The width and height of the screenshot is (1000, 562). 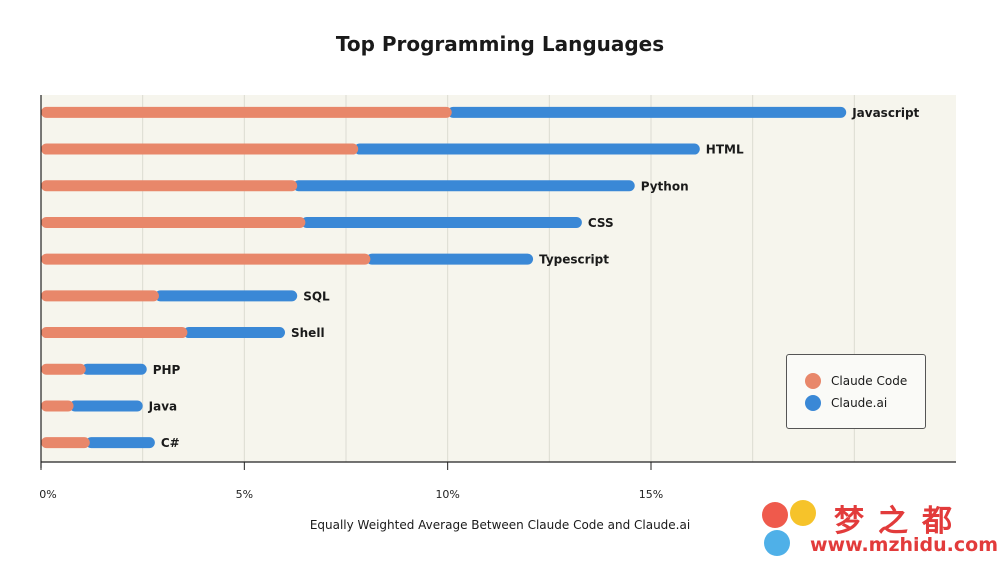 I want to click on legend: Claude Code Claude.ai, so click(x=856, y=391).